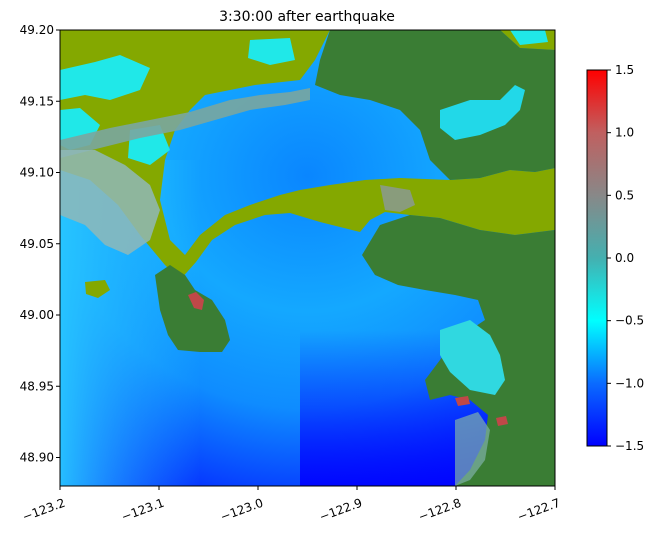 The width and height of the screenshot is (658, 536). I want to click on x-tick-label: −122.9, so click(340, 510).